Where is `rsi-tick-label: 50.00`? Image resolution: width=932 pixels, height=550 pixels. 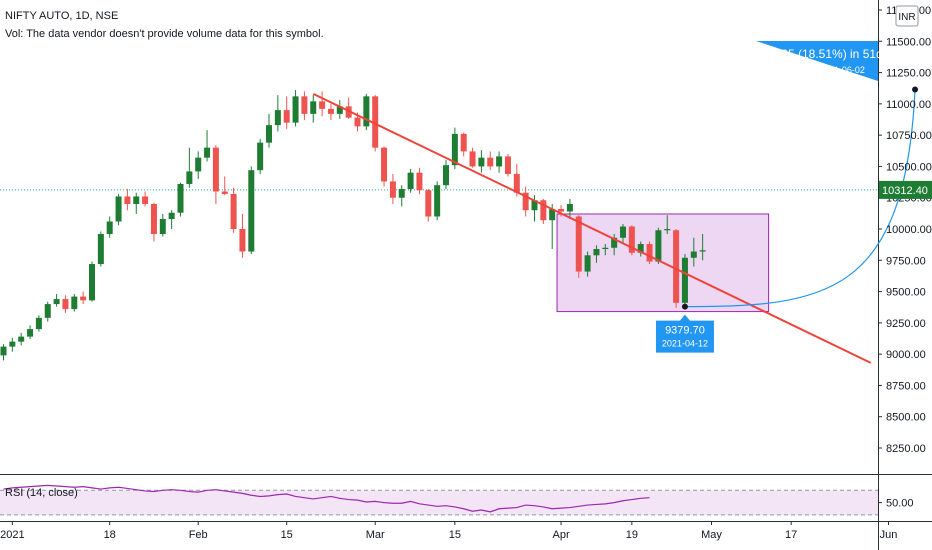
rsi-tick-label: 50.00 is located at coordinates (900, 504).